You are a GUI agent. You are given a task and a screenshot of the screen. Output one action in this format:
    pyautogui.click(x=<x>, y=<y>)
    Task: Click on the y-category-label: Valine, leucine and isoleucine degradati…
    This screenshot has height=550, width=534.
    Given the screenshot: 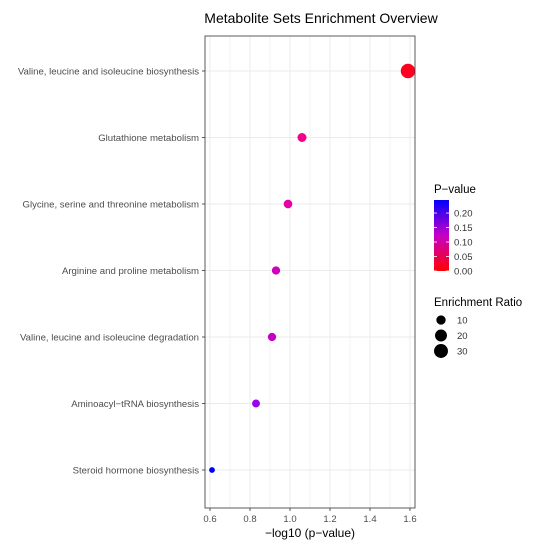 What is the action you would take?
    pyautogui.click(x=109, y=338)
    